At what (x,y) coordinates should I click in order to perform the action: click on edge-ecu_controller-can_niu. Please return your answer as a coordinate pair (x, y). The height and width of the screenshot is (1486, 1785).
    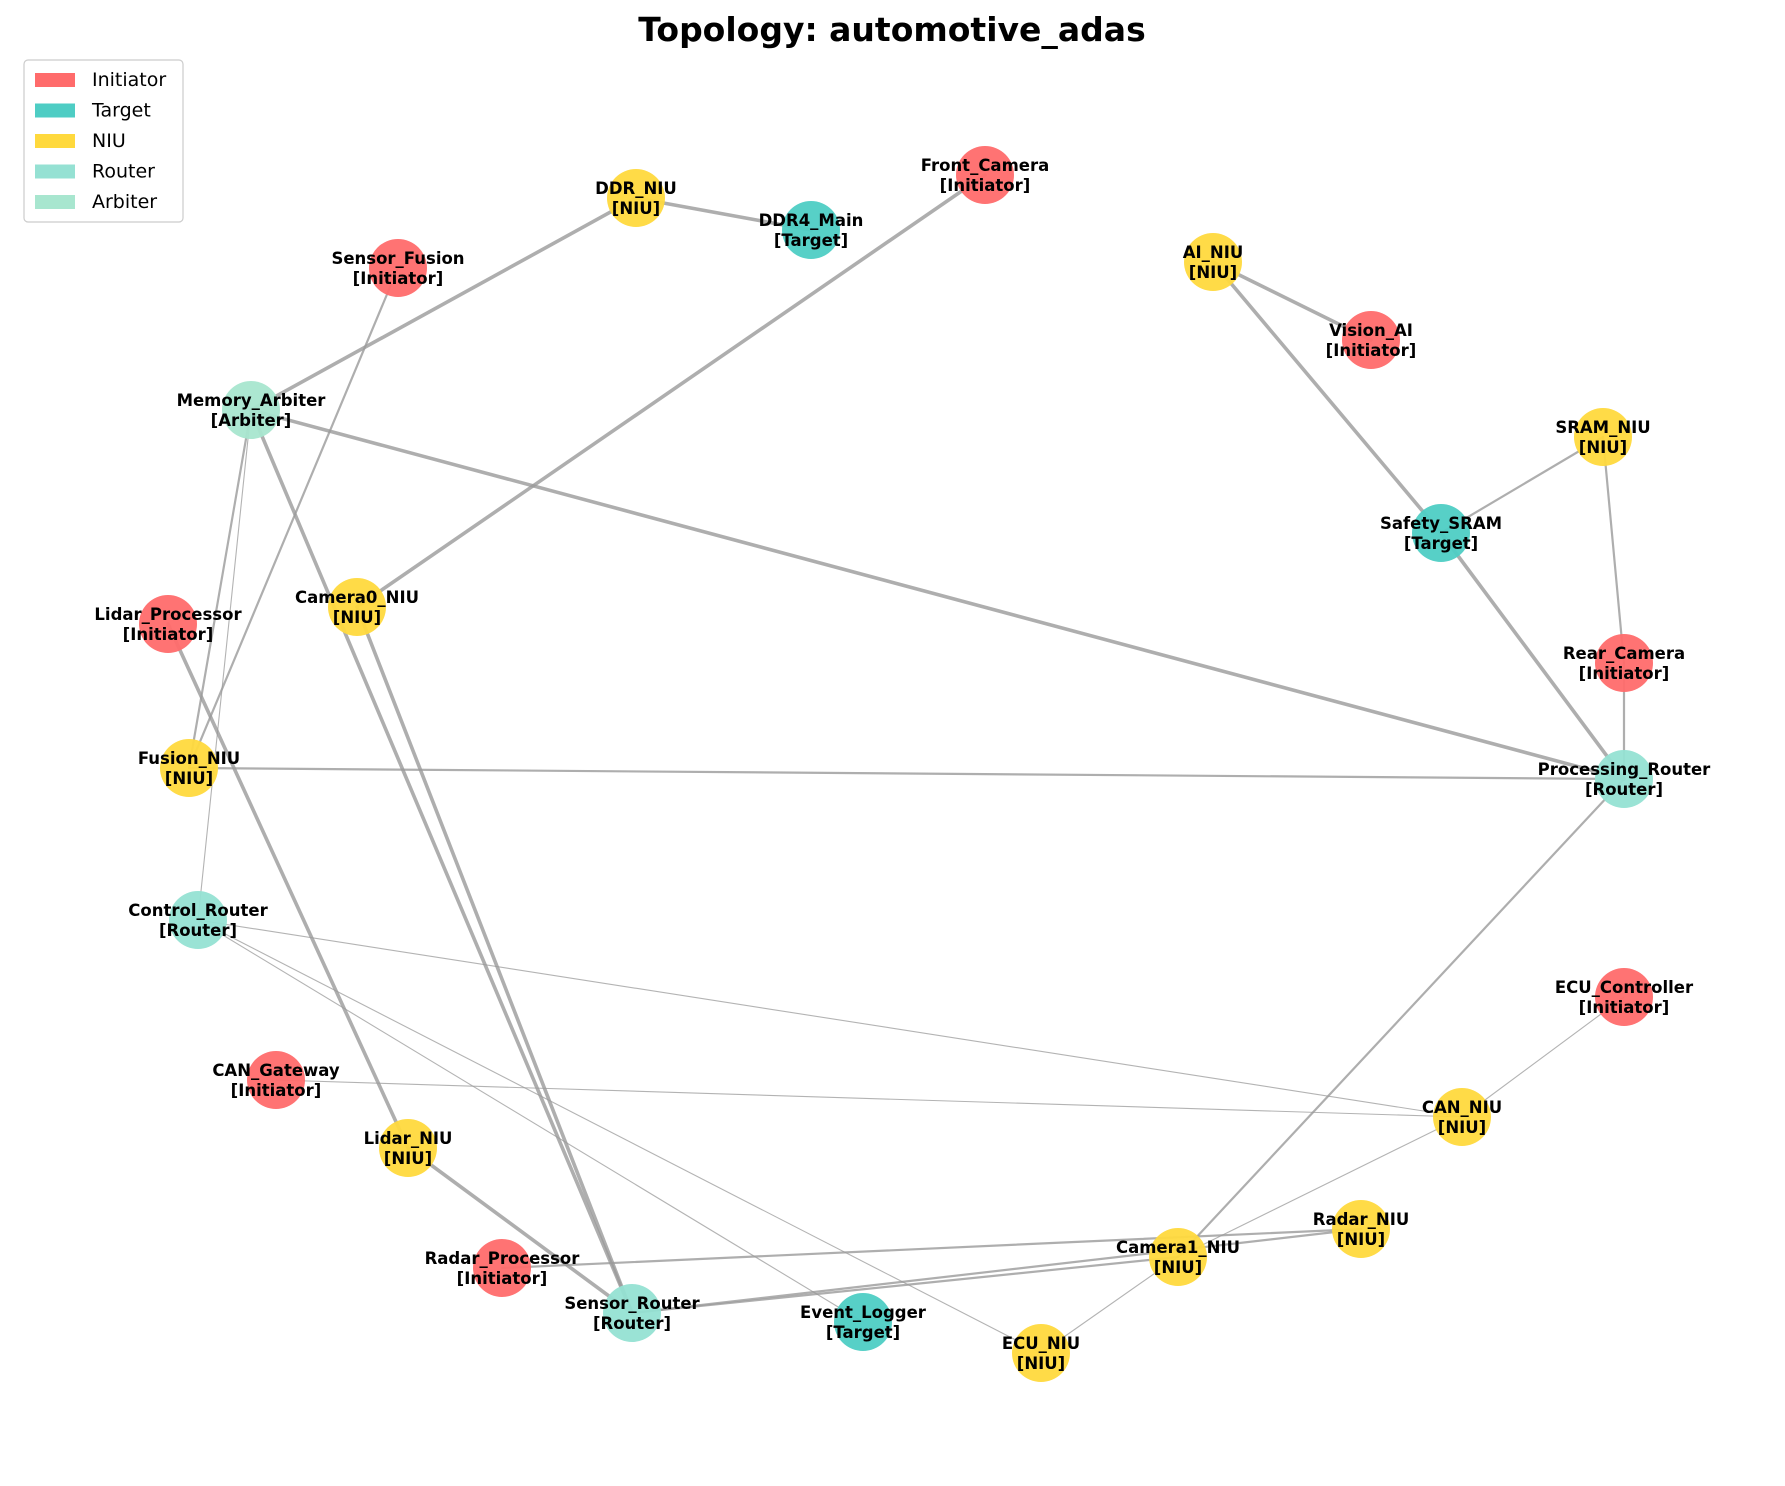
    Looking at the image, I should click on (1543, 1057).